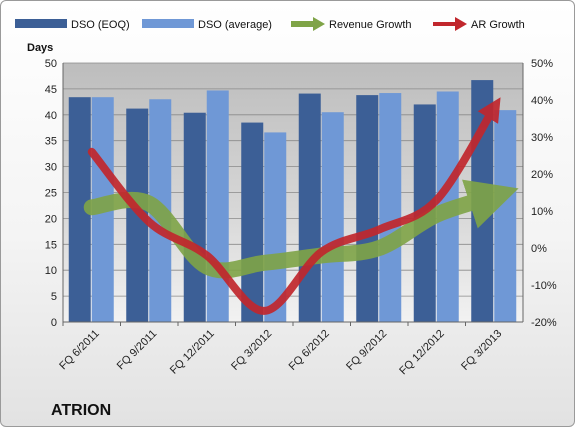 The image size is (575, 427). What do you see at coordinates (481, 350) in the screenshot?
I see `x-tick-label: FQ 3/2013` at bounding box center [481, 350].